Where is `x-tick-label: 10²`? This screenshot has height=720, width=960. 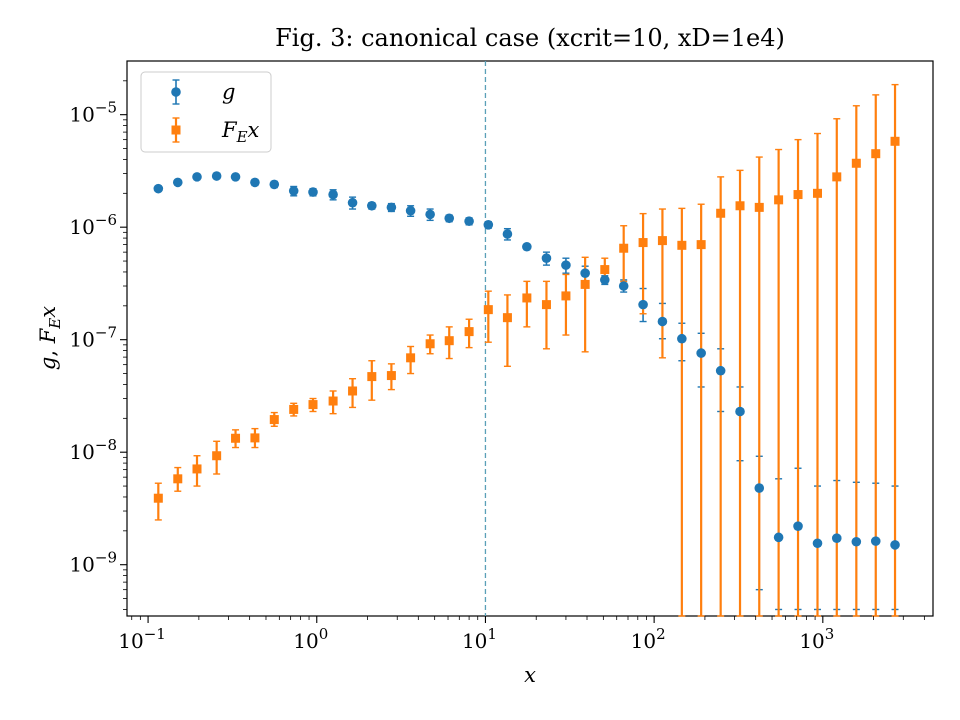
x-tick-label: 10² is located at coordinates (648, 639).